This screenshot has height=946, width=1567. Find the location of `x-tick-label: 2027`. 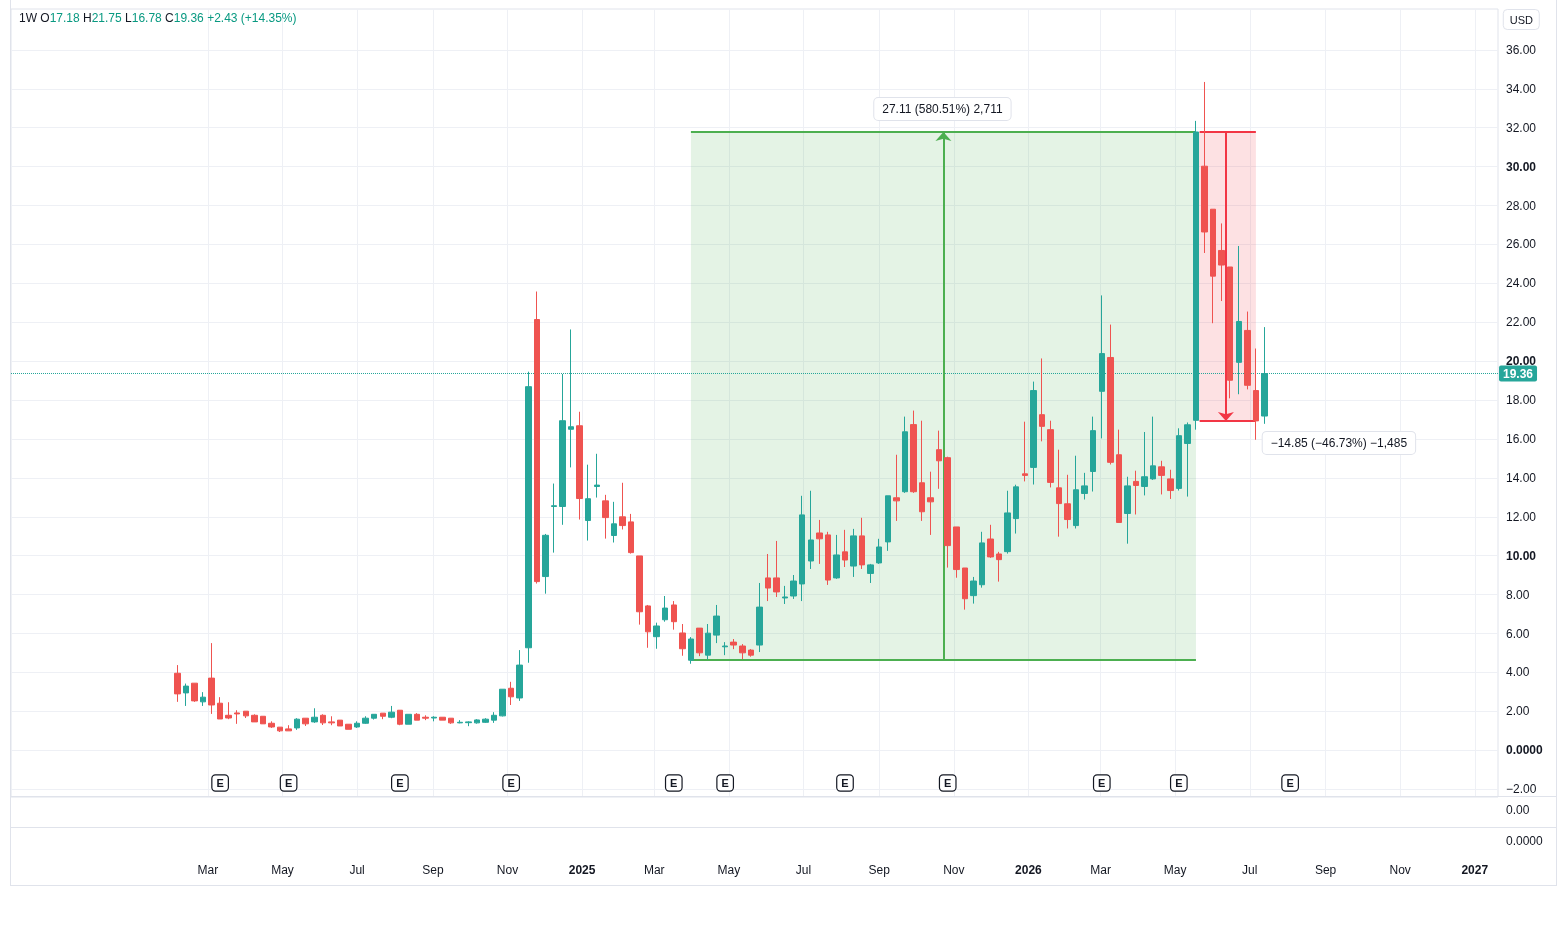

x-tick-label: 2027 is located at coordinates (1475, 870).